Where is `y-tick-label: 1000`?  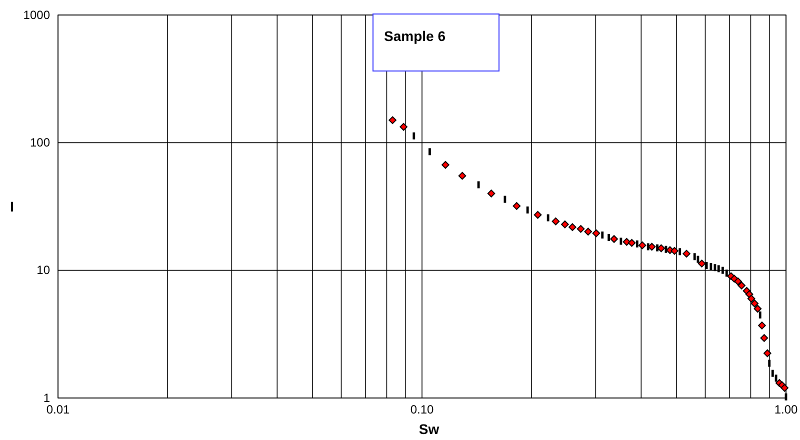 y-tick-label: 1000 is located at coordinates (36, 15).